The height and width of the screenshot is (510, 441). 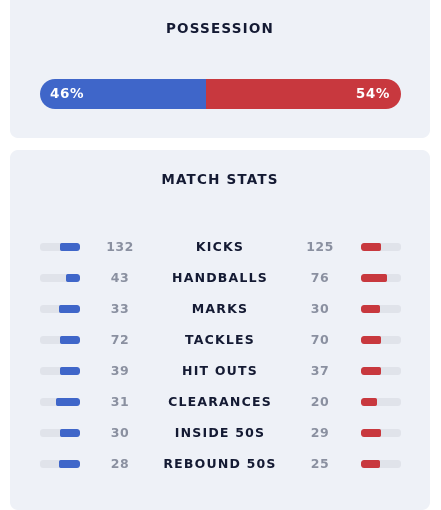 I want to click on stat-label: KICKS, so click(x=220, y=246).